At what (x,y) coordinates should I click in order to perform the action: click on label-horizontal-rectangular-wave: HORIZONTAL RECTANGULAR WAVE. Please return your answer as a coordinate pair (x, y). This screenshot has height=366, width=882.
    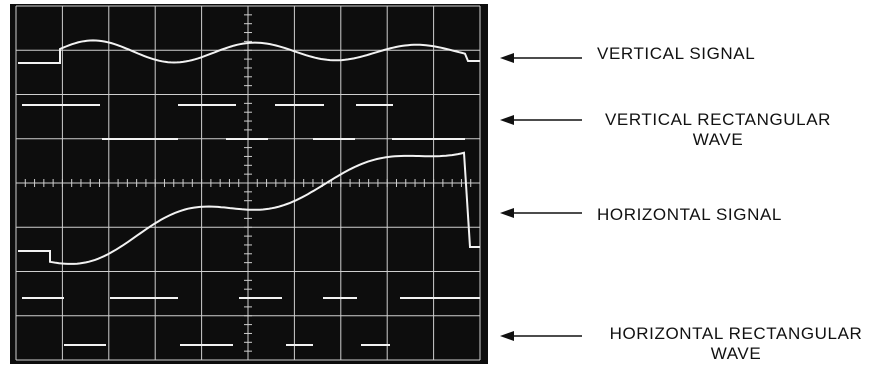
    Looking at the image, I should click on (736, 344).